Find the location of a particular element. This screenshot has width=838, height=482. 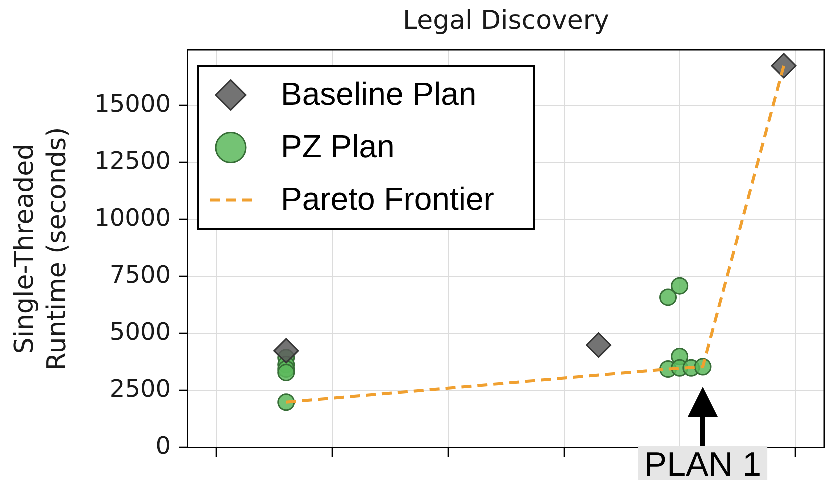

y-tick-label: 5000 is located at coordinates (140, 332).